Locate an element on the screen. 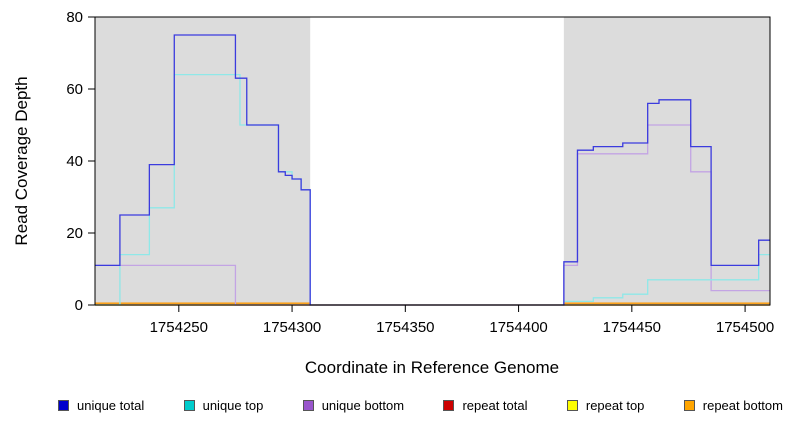 The image size is (792, 432). x-tick-label: 1754400 is located at coordinates (518, 327).